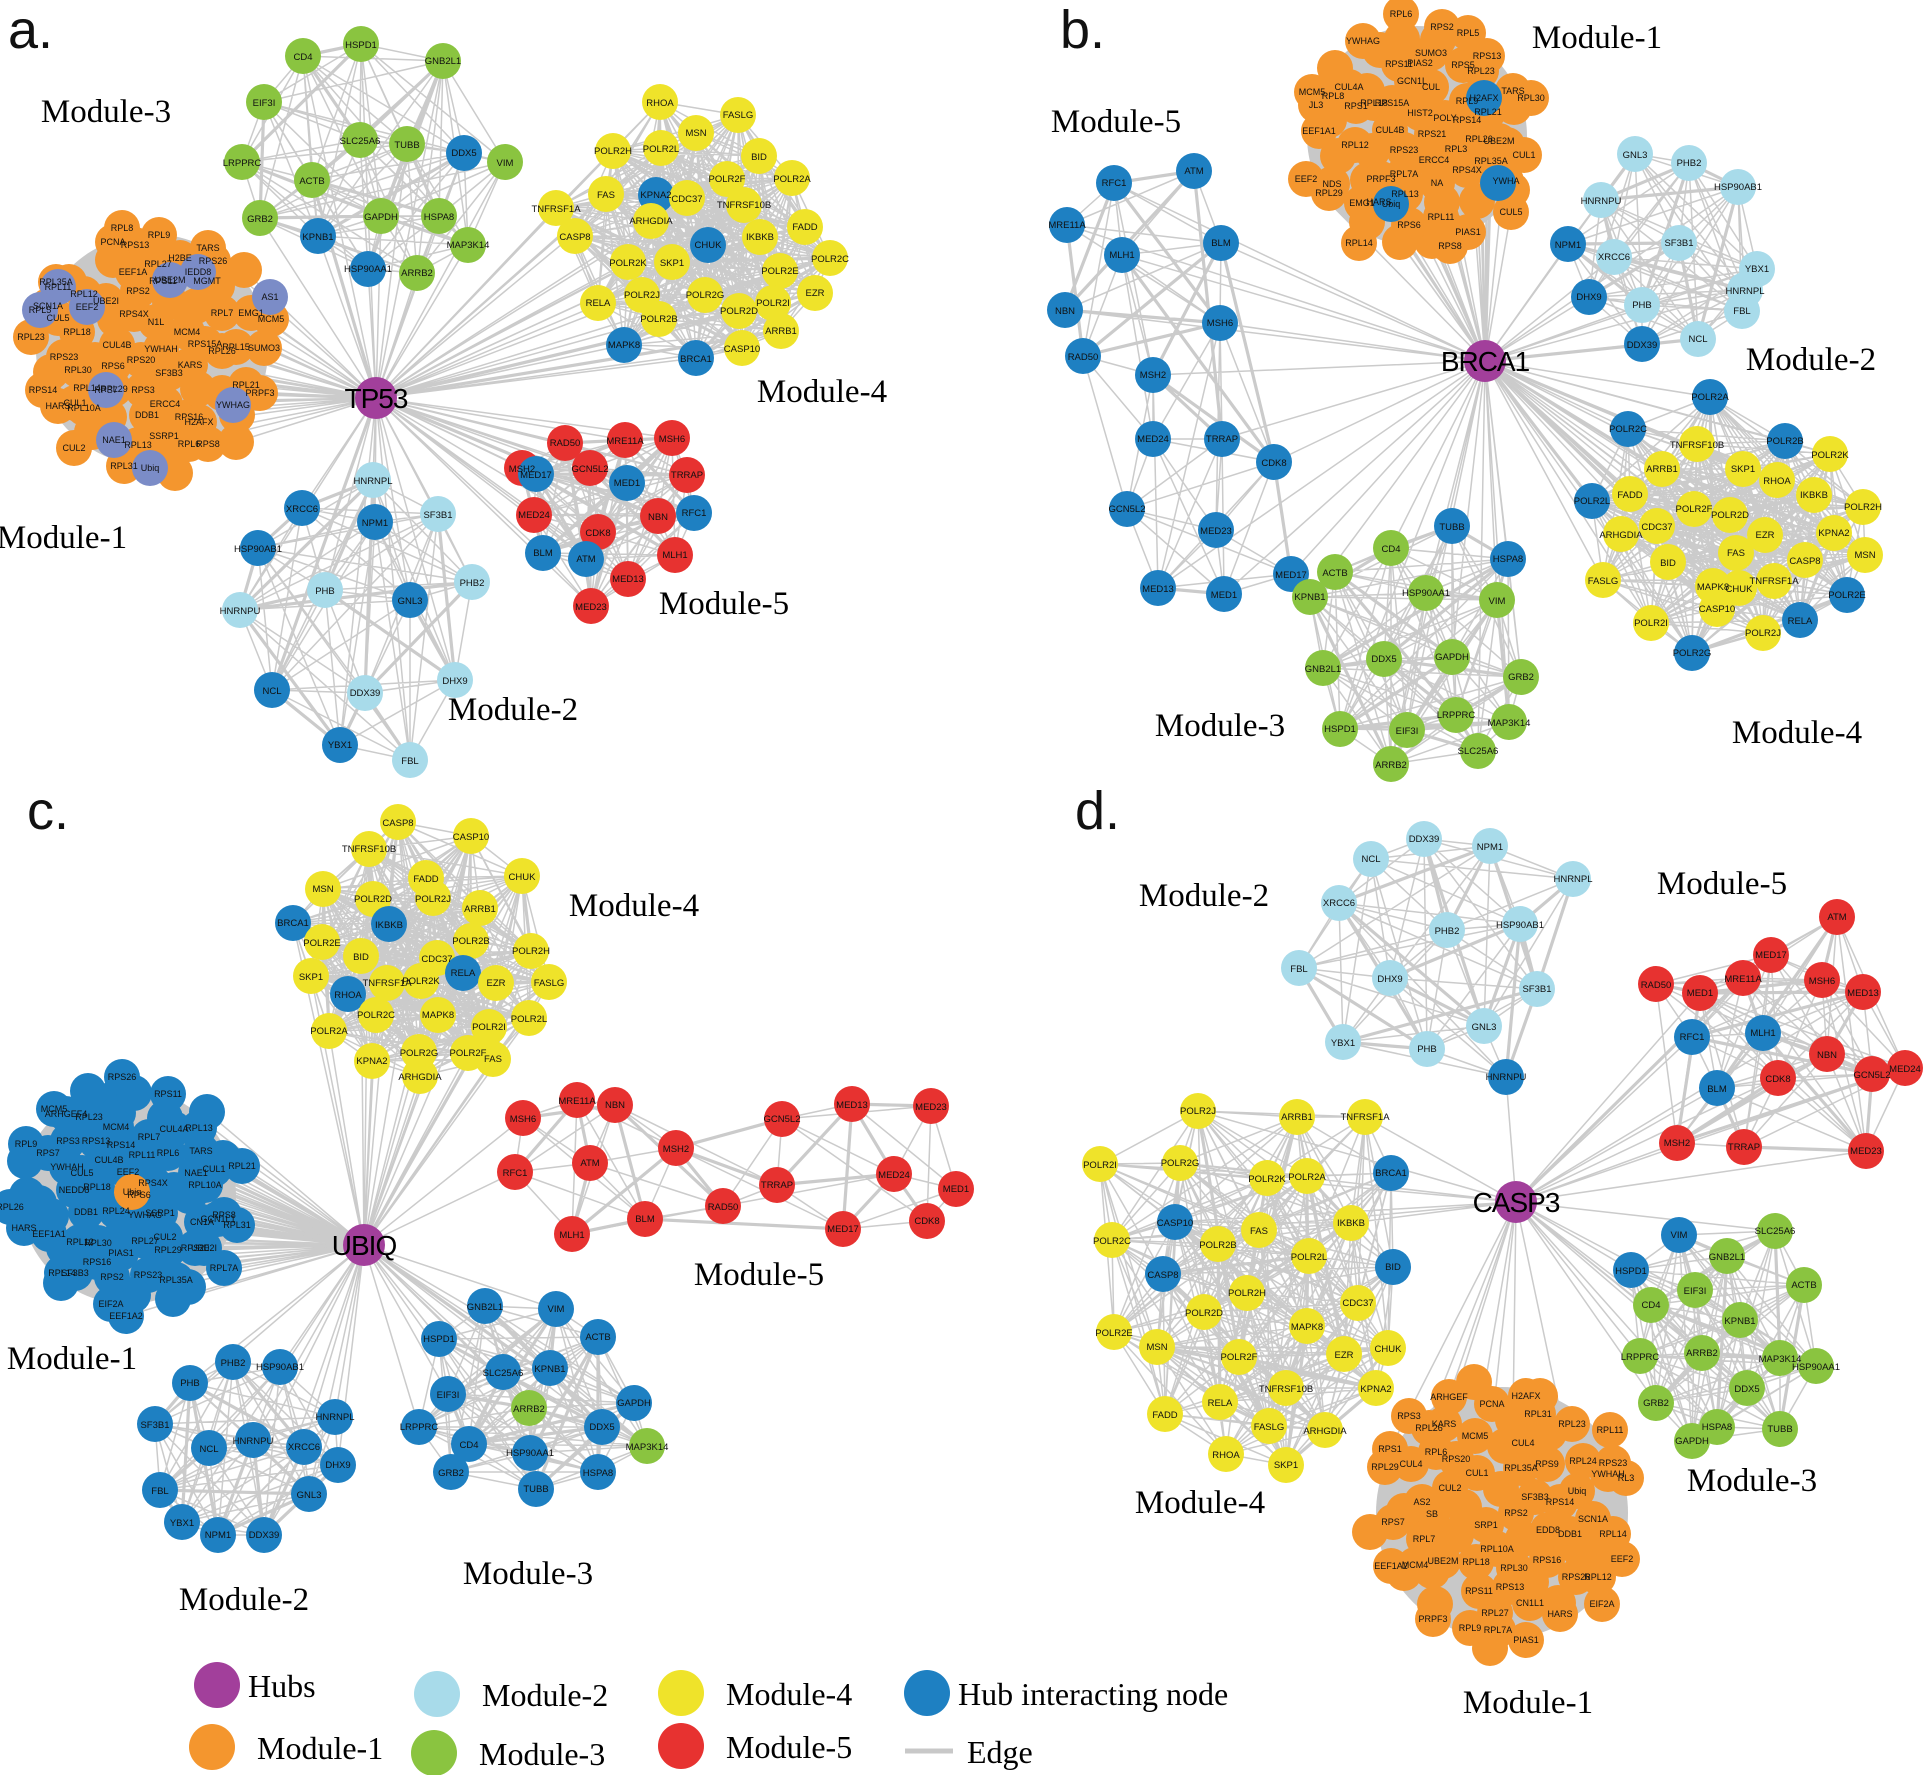 The image size is (1923, 1780). What do you see at coordinates (97, 1262) in the screenshot?
I see `svg-text: RPS16` at bounding box center [97, 1262].